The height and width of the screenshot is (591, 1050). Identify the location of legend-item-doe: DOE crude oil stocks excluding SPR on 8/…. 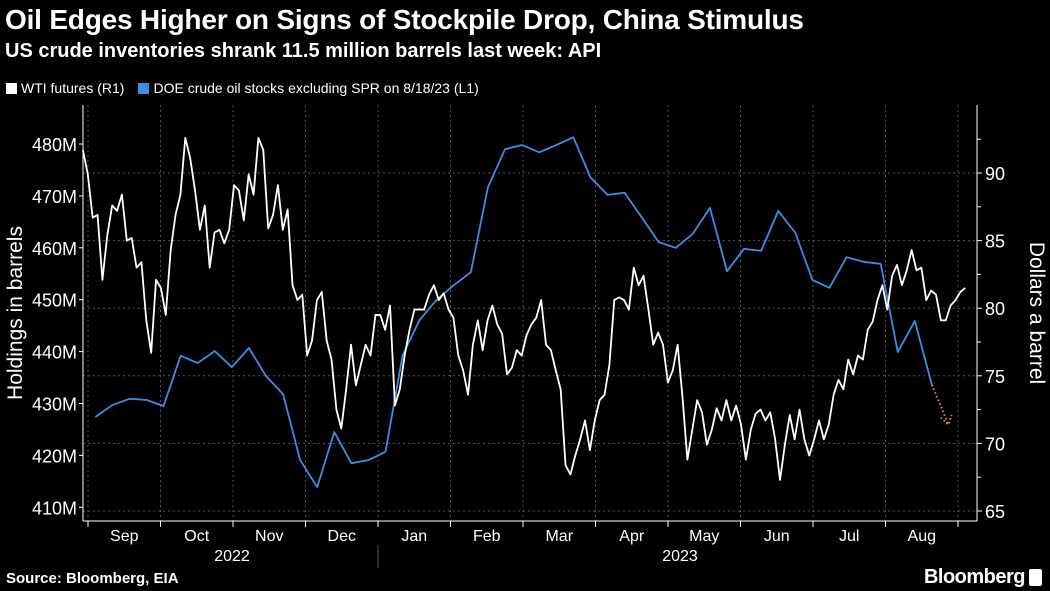
(308, 88).